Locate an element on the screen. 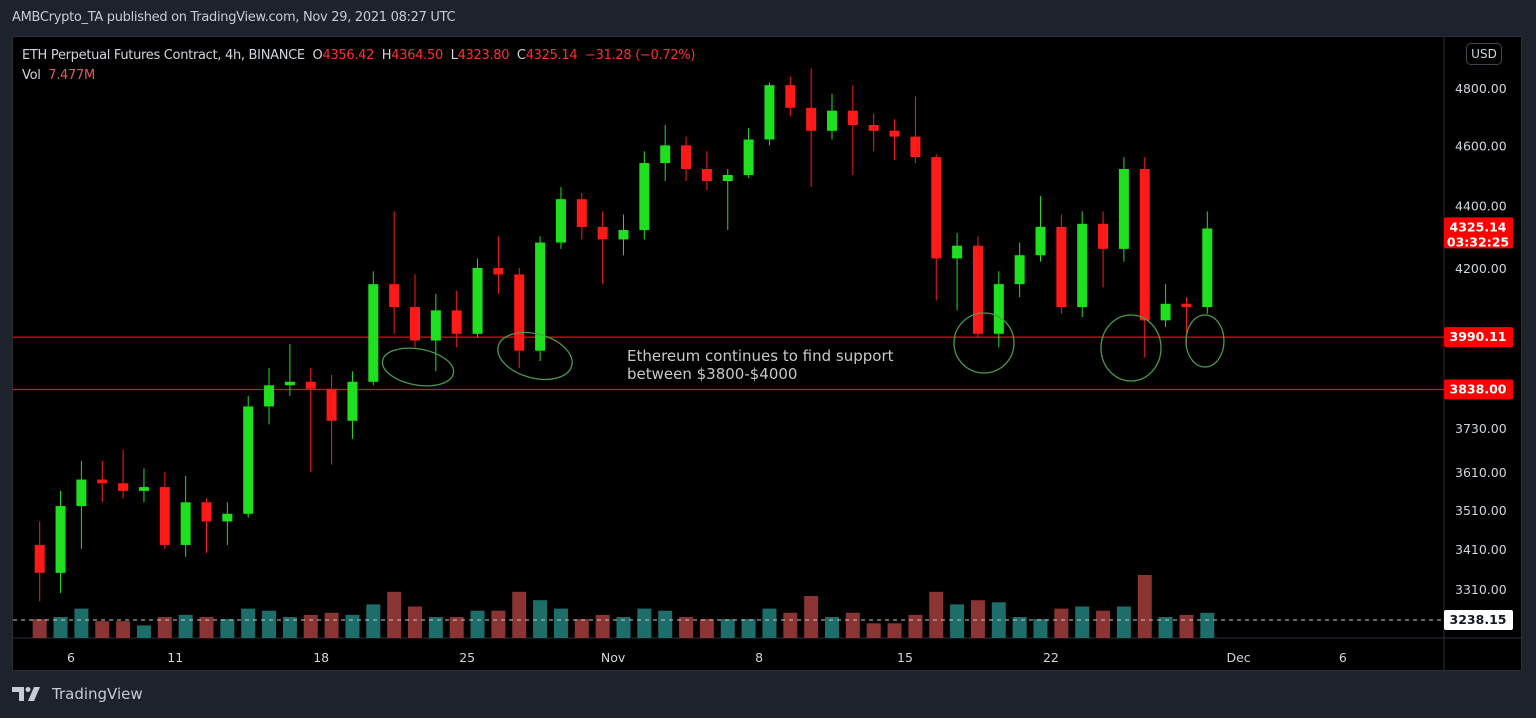 The width and height of the screenshot is (1536, 718). change-value: −31.28 (−0.72%) is located at coordinates (640, 55).